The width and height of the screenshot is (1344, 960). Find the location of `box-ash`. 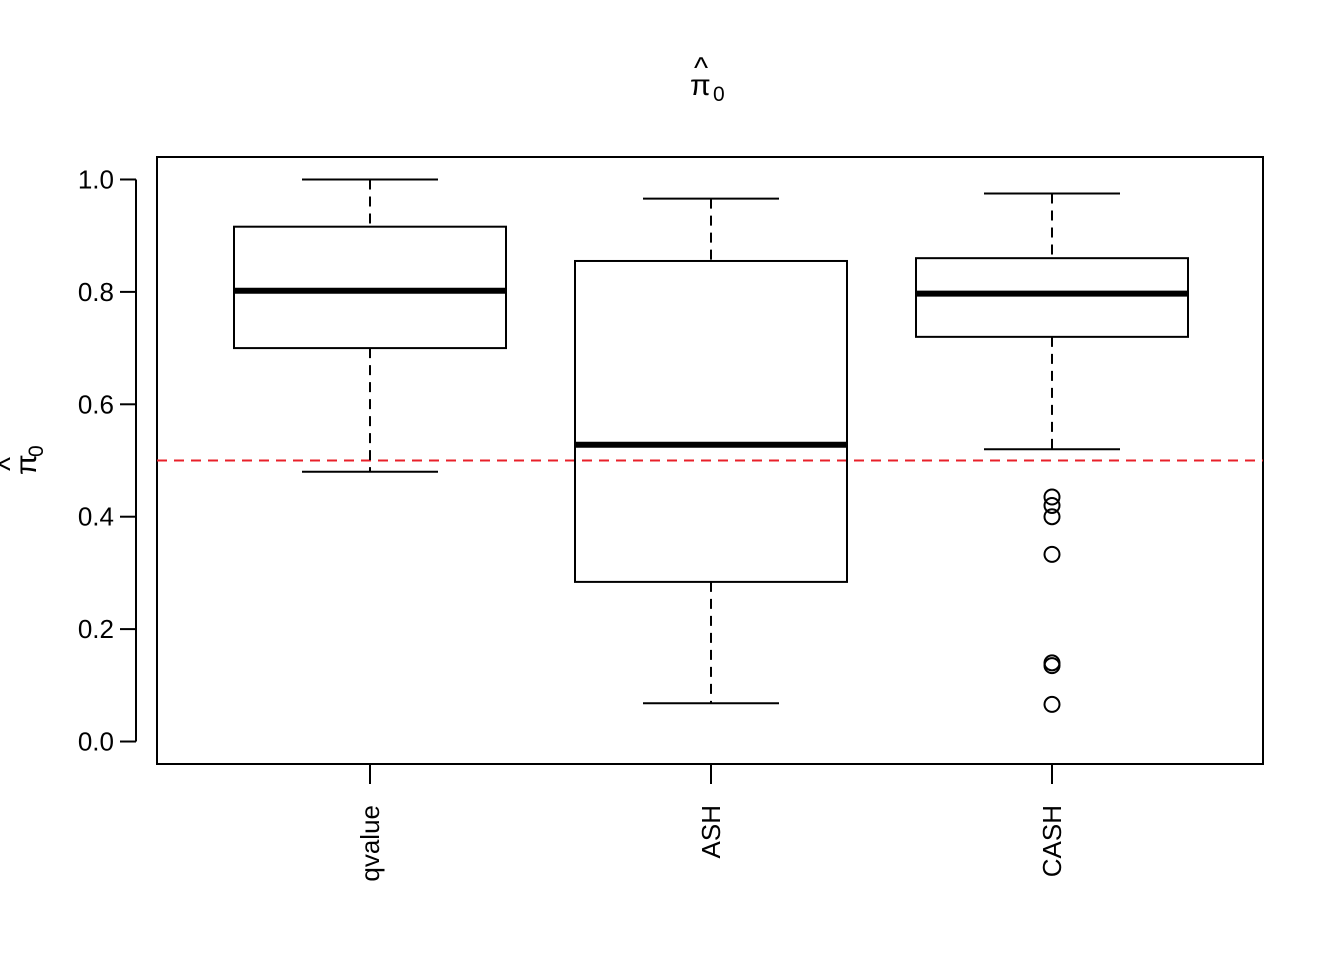

box-ash is located at coordinates (711, 451).